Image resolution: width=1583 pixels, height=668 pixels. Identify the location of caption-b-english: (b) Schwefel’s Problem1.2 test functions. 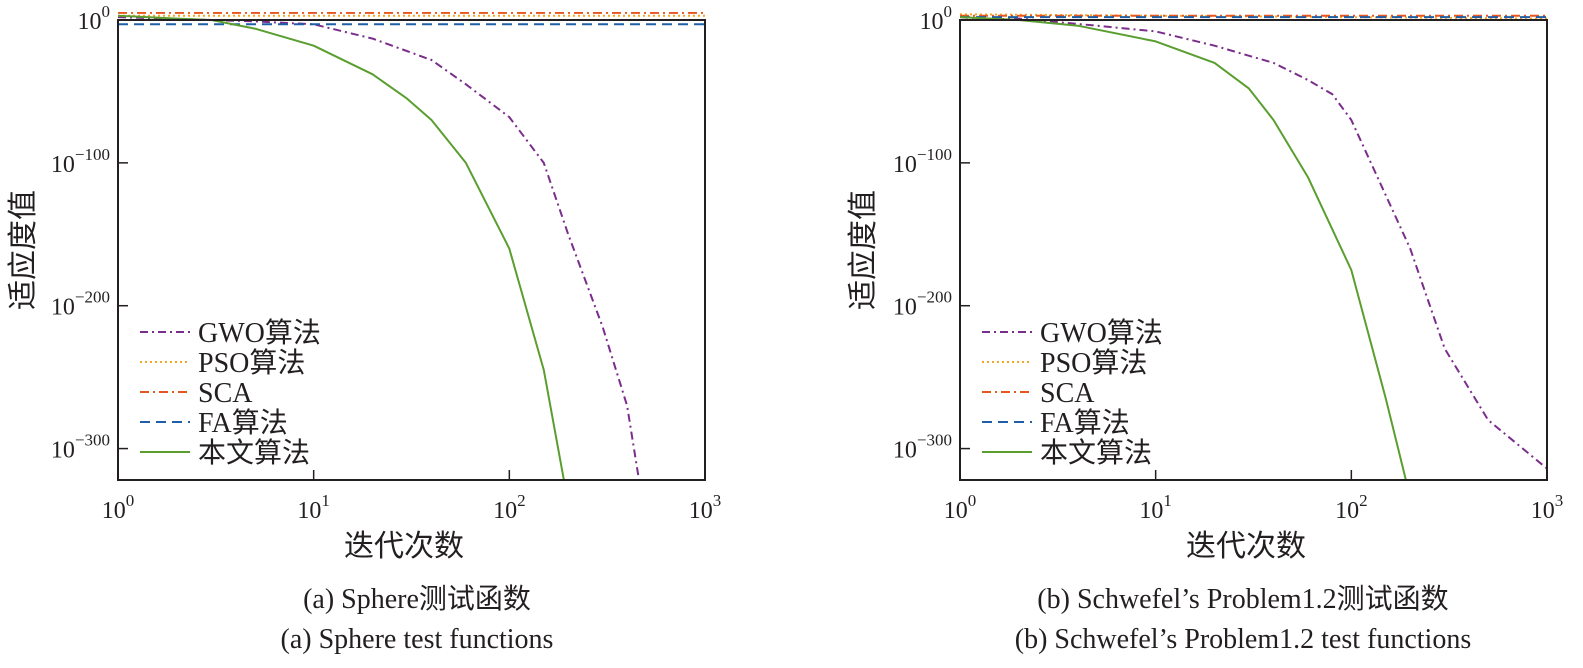
(1243, 639).